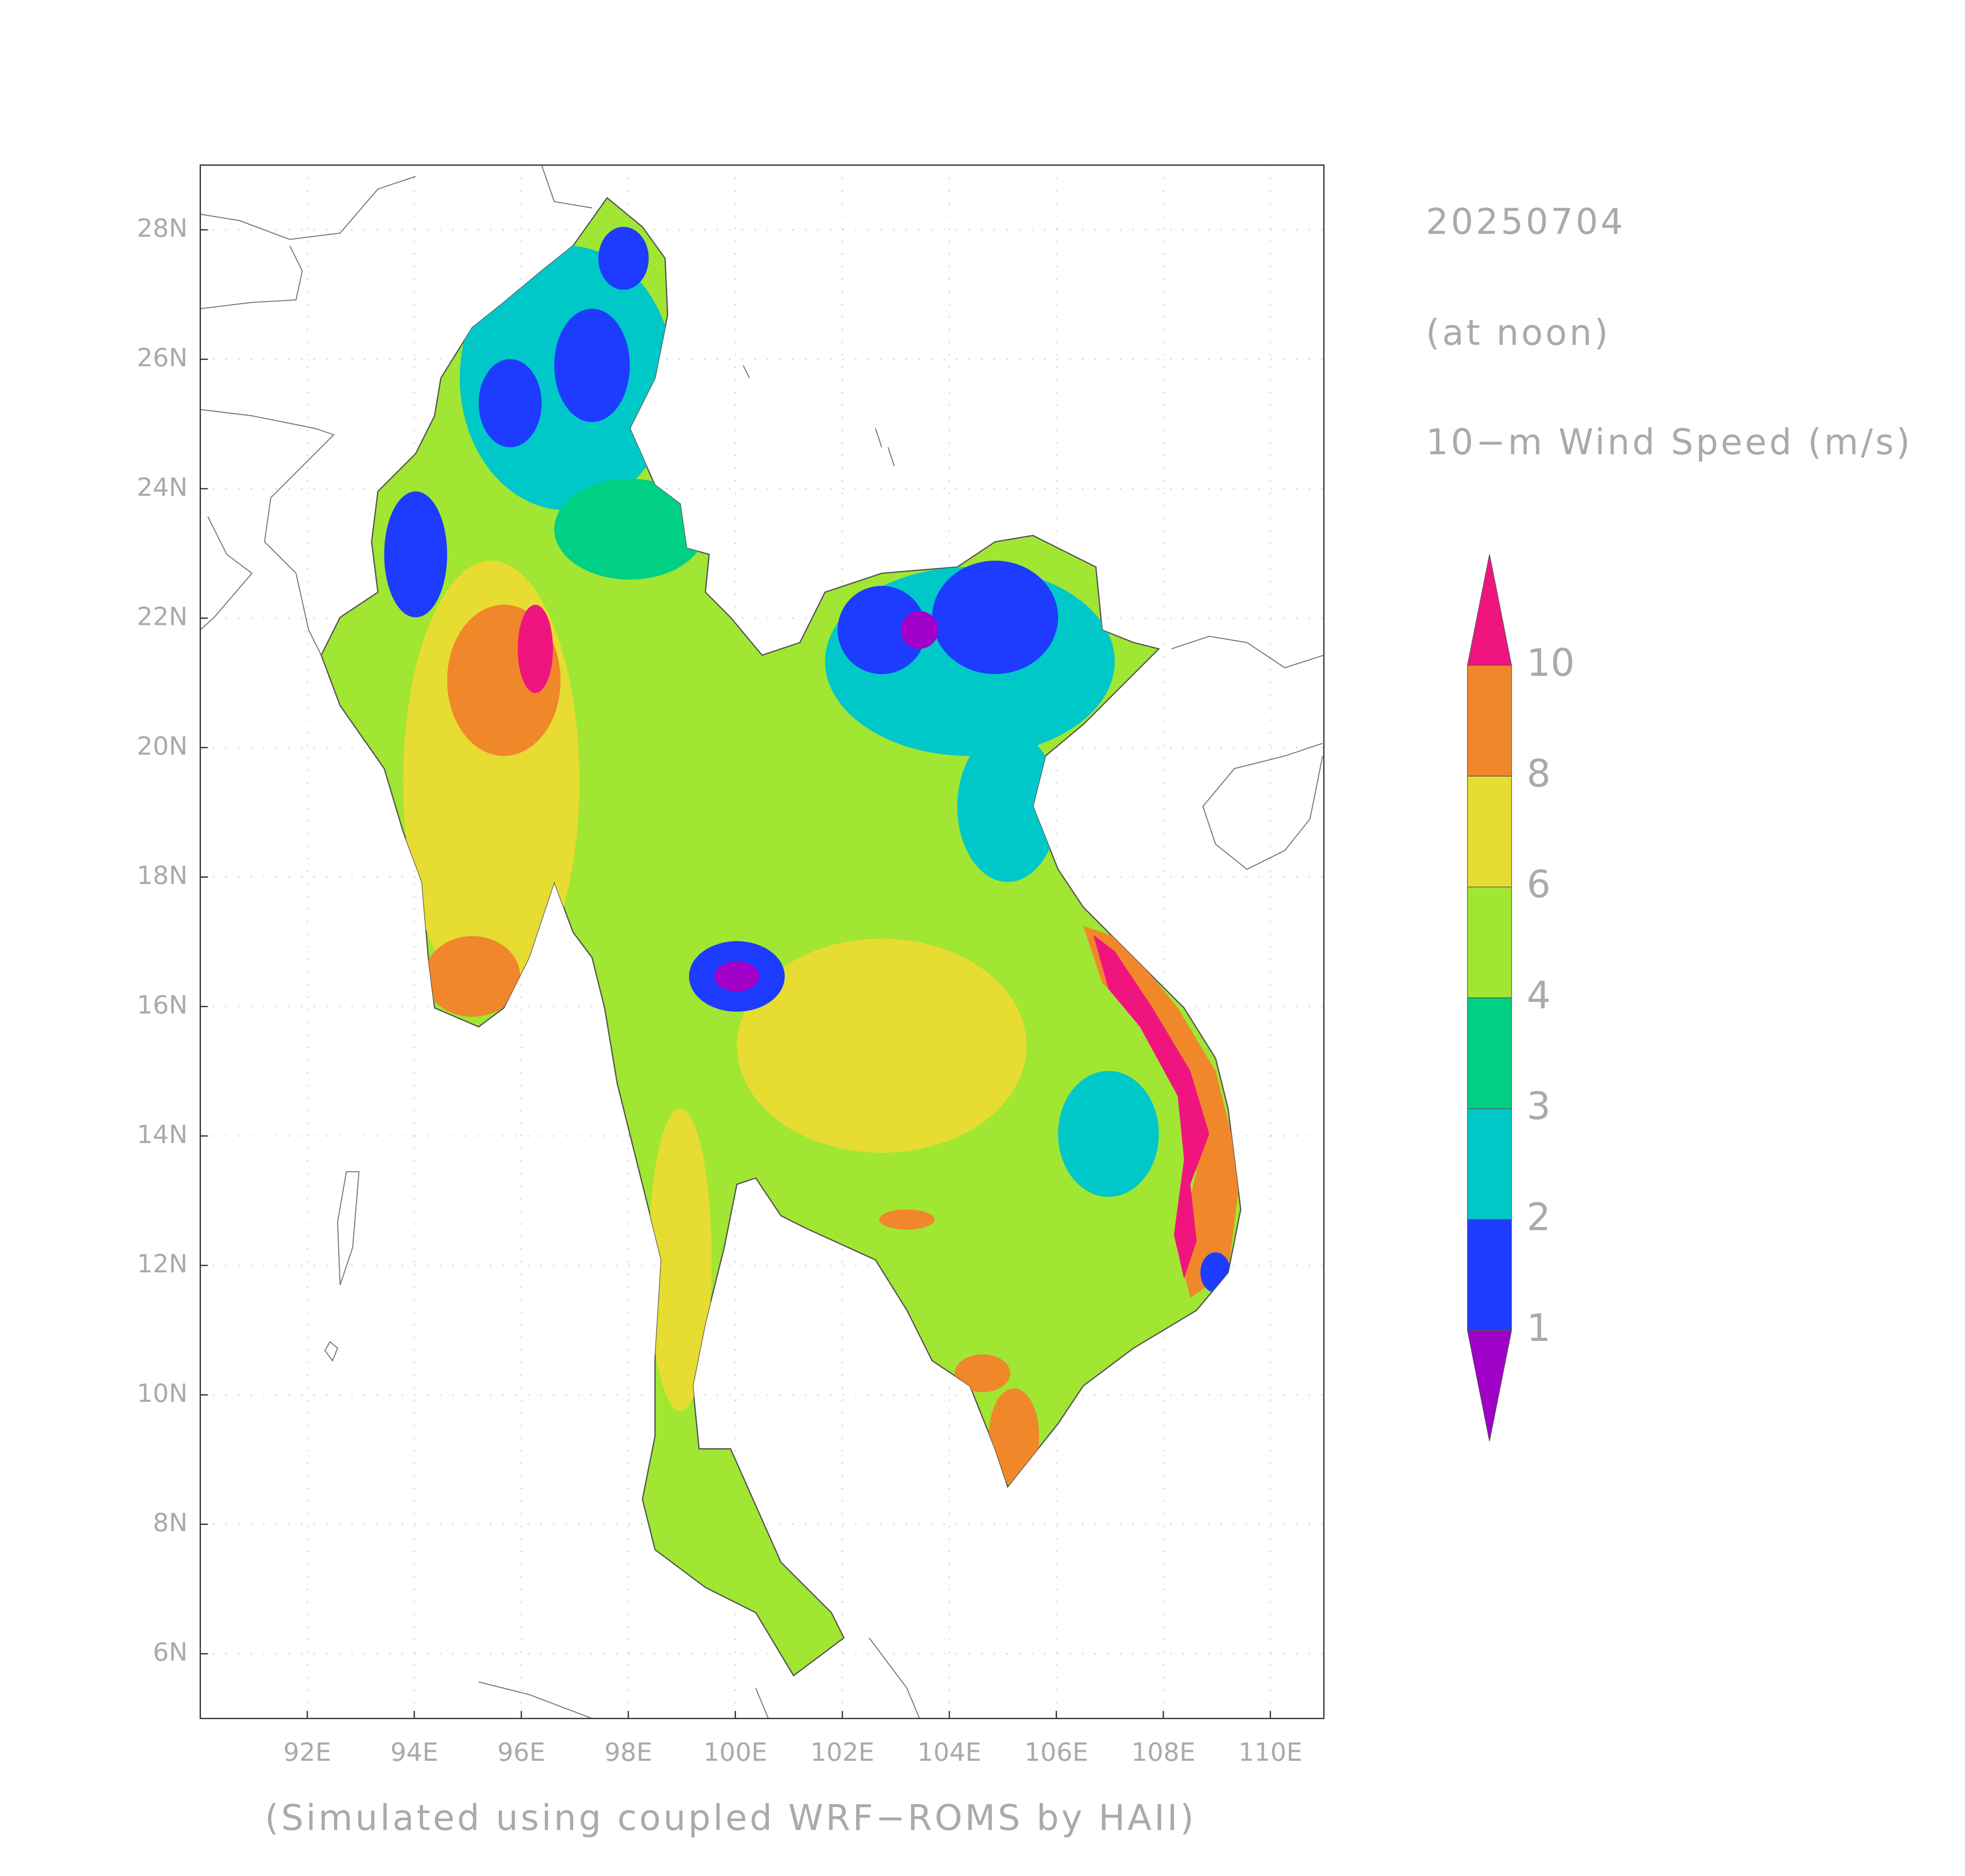 This screenshot has width=1965, height=1876. I want to click on x-tick-label: 110E, so click(1270, 1752).